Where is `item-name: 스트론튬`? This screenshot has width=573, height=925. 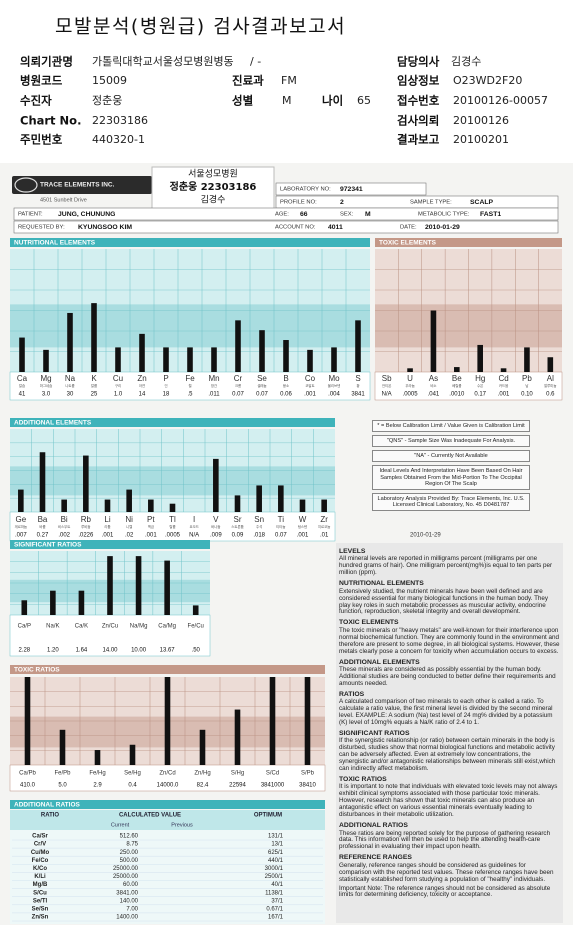
item-name: 스트론튬 is located at coordinates (237, 526).